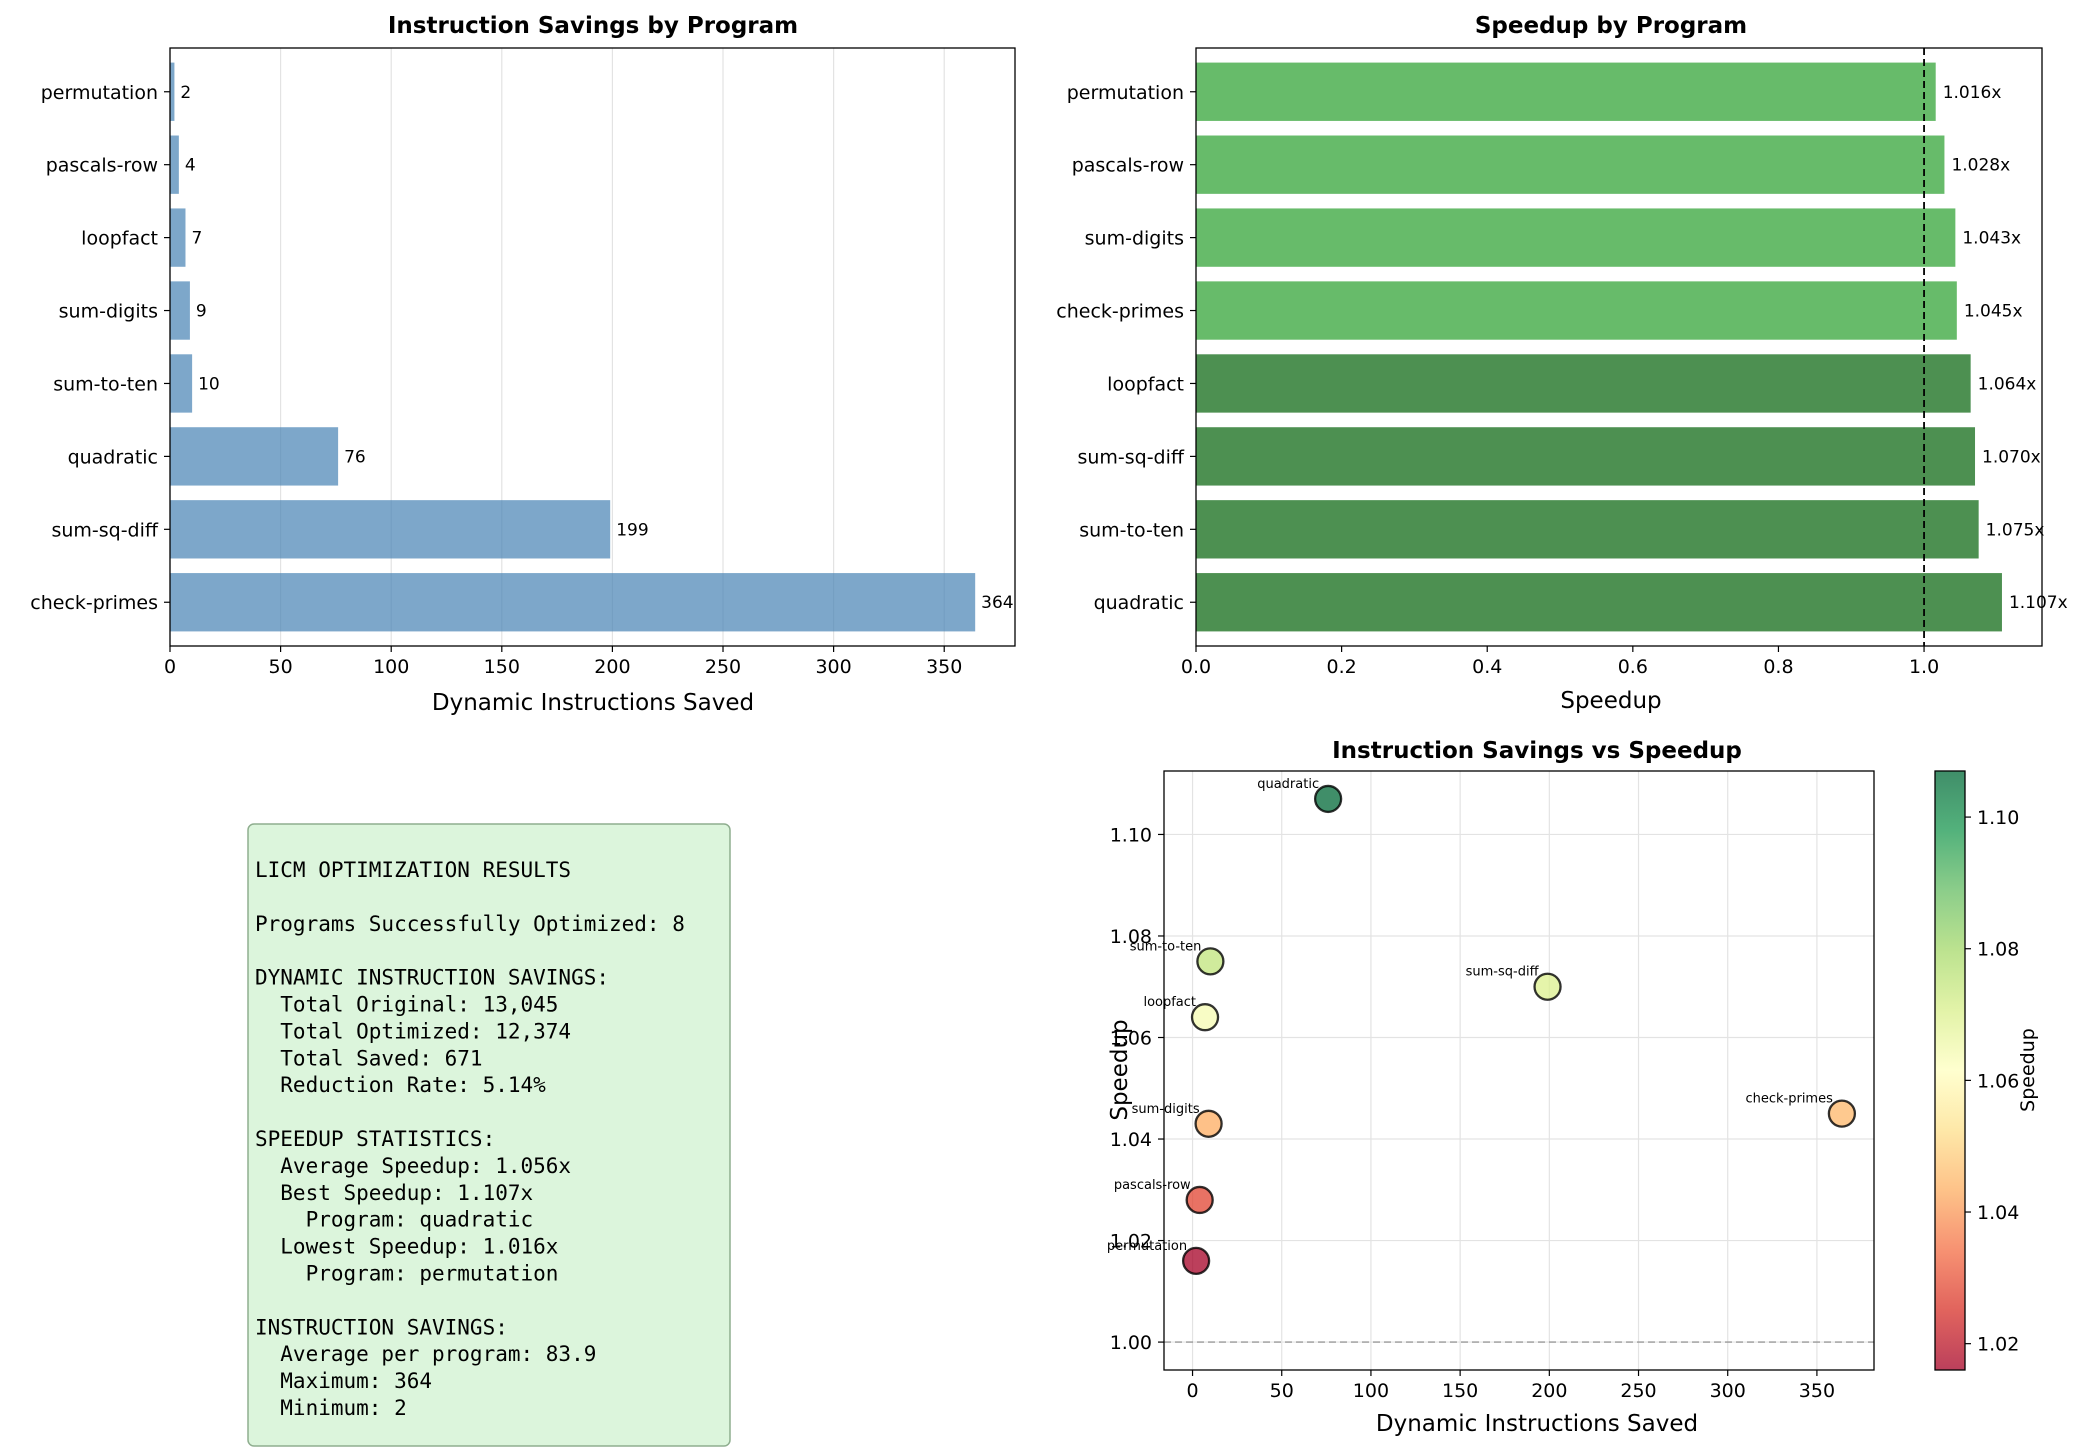 The image size is (2080, 1451). I want to click on speedup-x-axis-label: Speedup, so click(1610, 701).